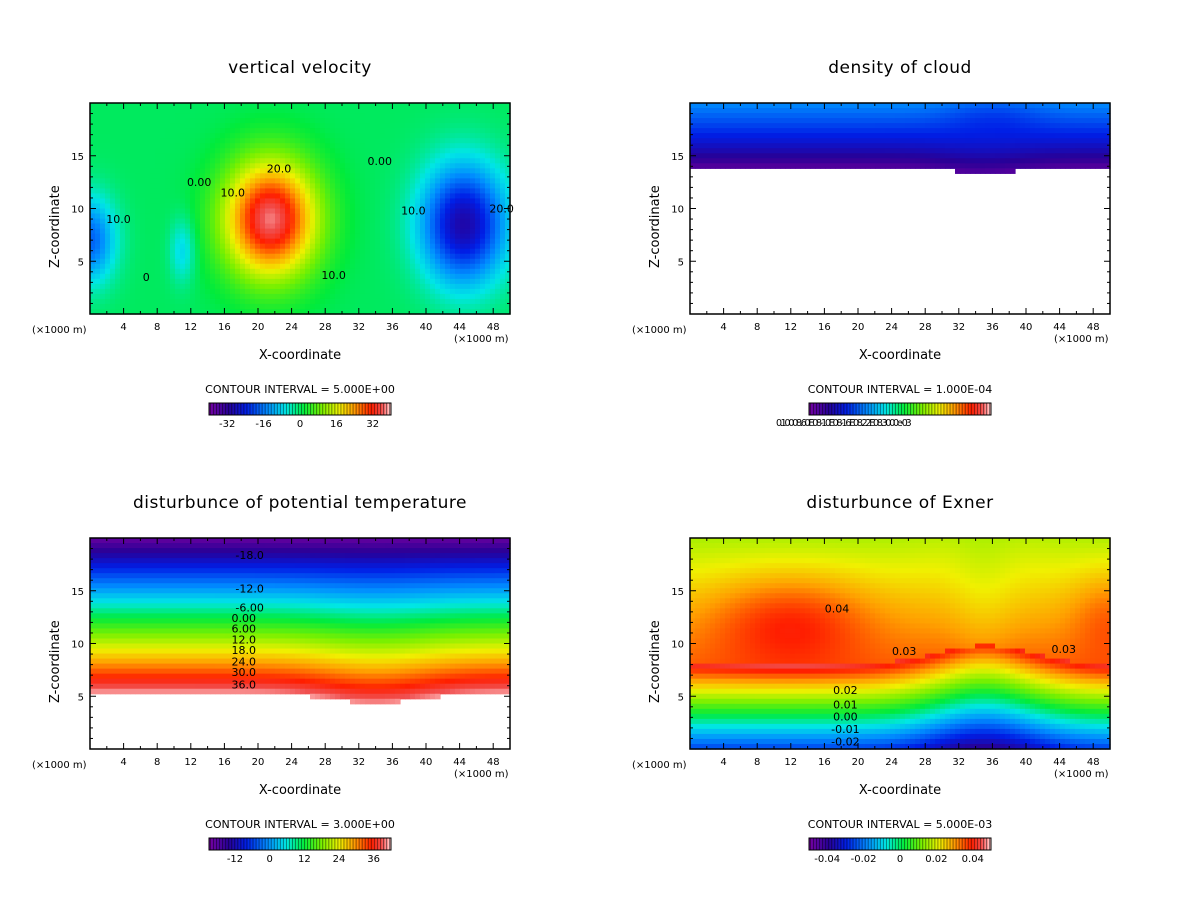 This screenshot has width=1200, height=921. Describe the element at coordinates (81, 262) in the screenshot. I see `y-tick-label: 5` at that location.